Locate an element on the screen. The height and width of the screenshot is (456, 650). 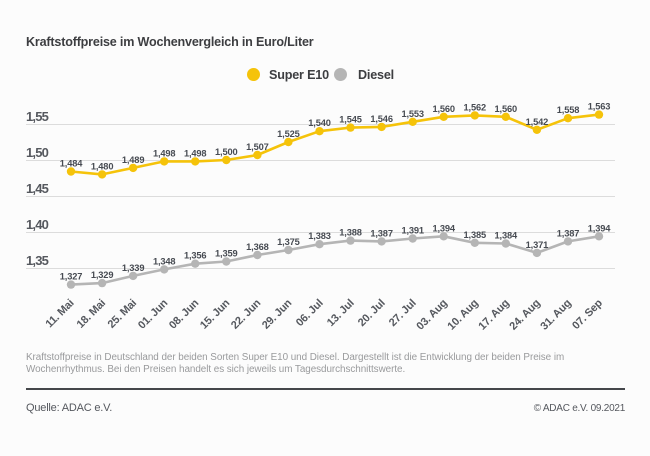
svg-text: 1,525 is located at coordinates (288, 134).